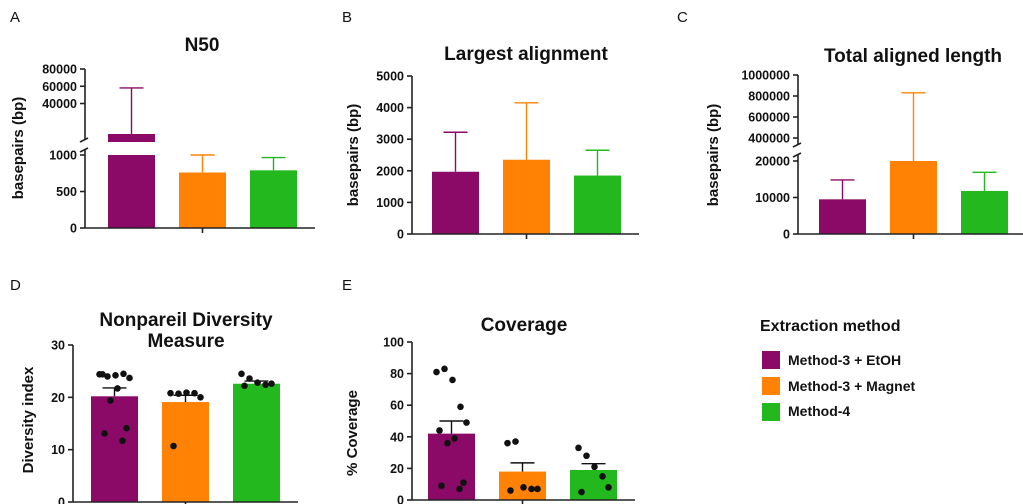  Describe the element at coordinates (390, 140) in the screenshot. I see `chart-b-ytick-label-3: 3000` at that location.